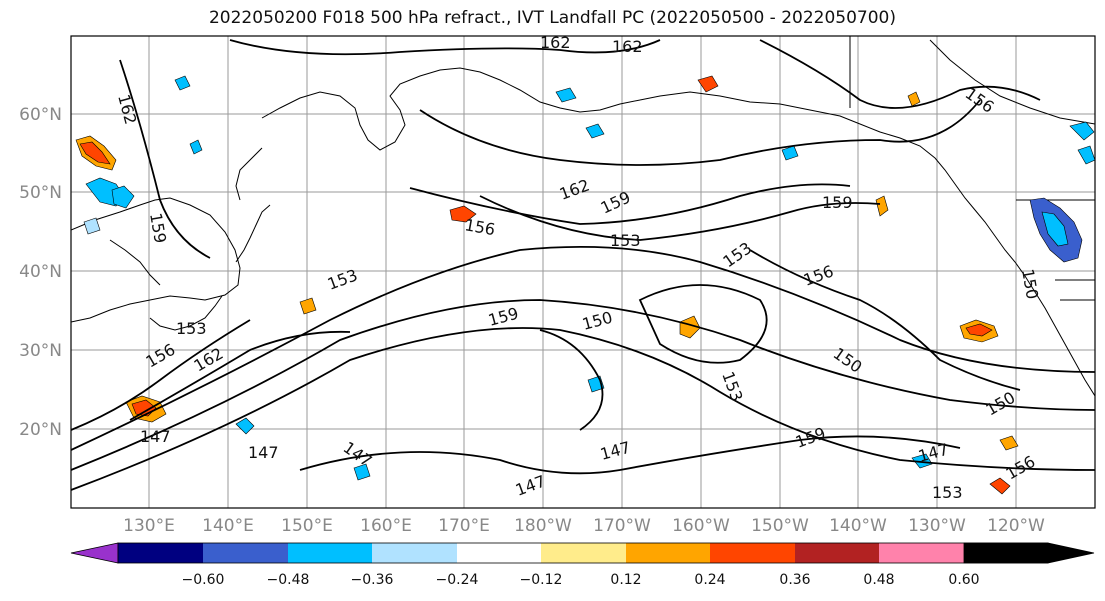 The width and height of the screenshot is (1105, 601). What do you see at coordinates (780, 526) in the screenshot?
I see `lon-label: 150°W` at bounding box center [780, 526].